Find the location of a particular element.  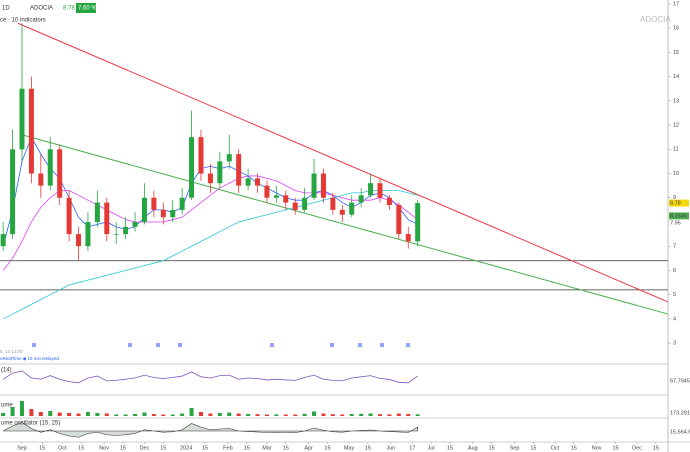

x-tick-label: Oct is located at coordinates (62, 448).